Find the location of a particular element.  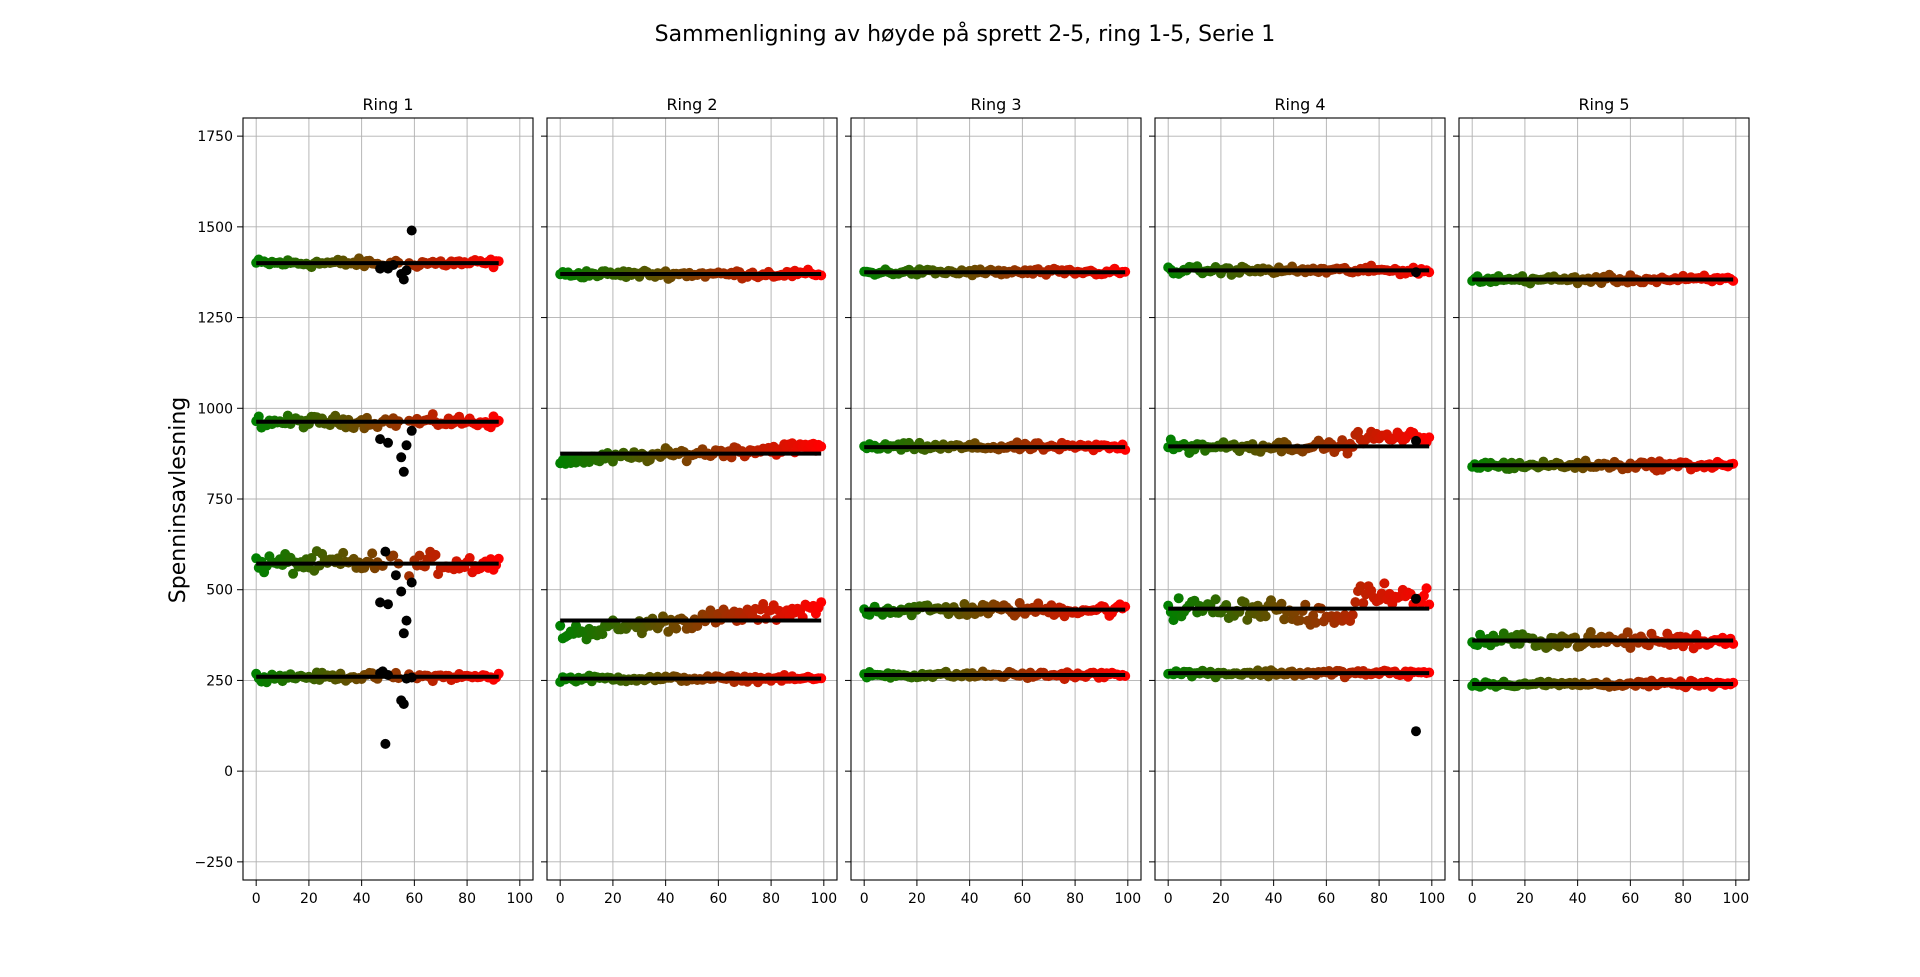

subplot-title: Ring 3 is located at coordinates (995, 104).